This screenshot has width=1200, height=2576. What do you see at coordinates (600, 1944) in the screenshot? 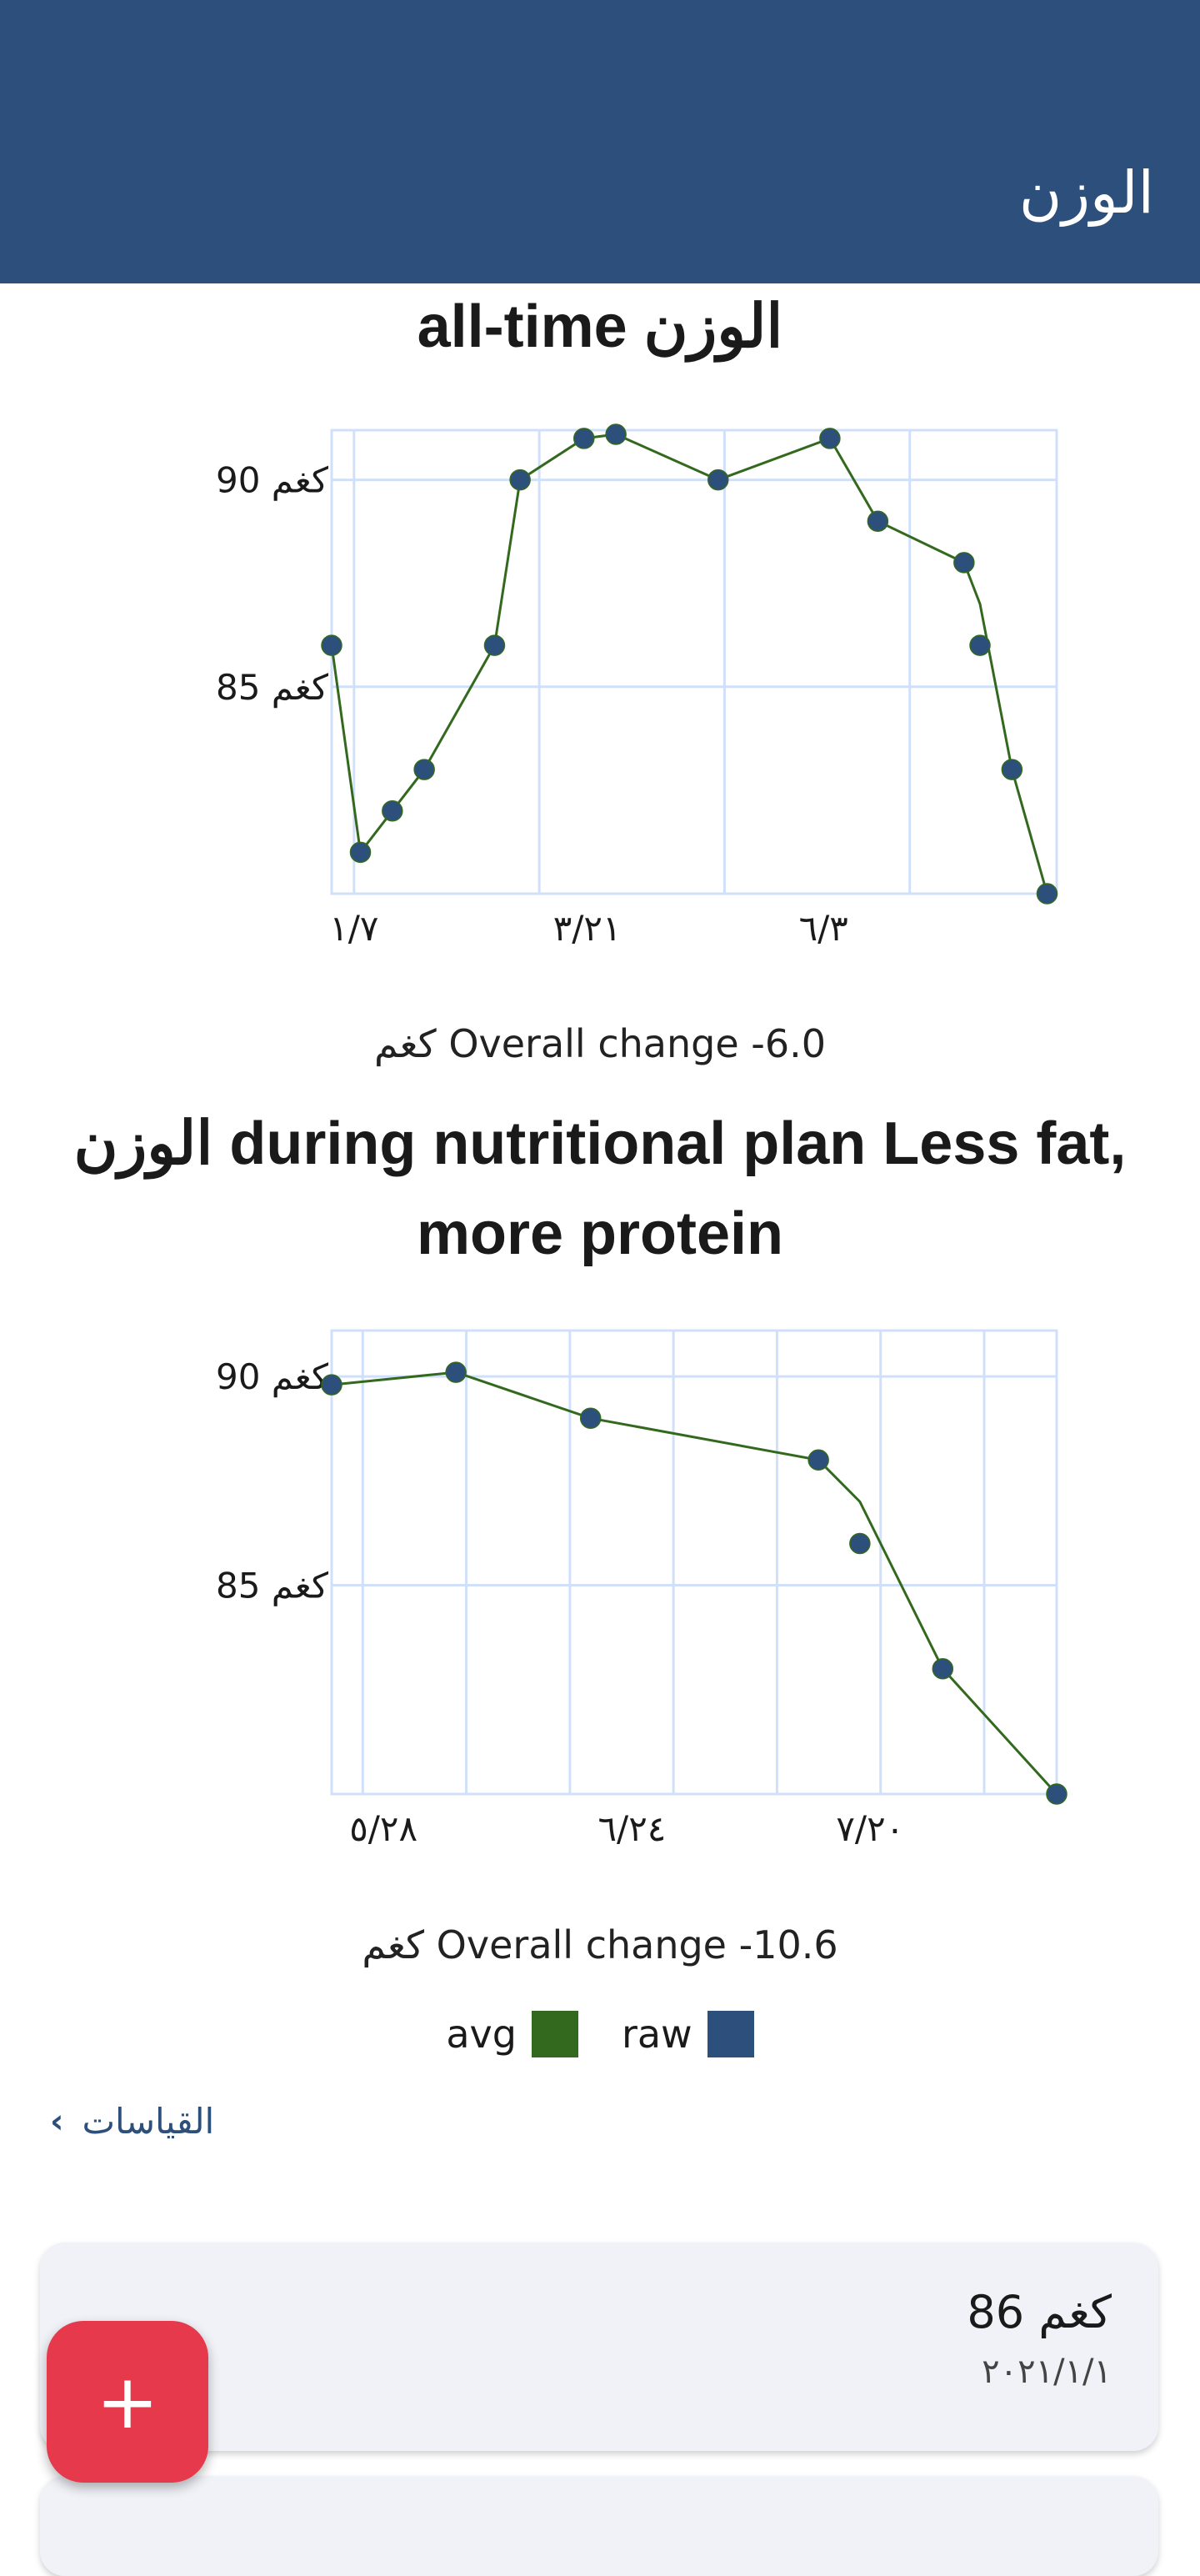
I see `overall-change-plan: كغم Overall change -10.6` at bounding box center [600, 1944].